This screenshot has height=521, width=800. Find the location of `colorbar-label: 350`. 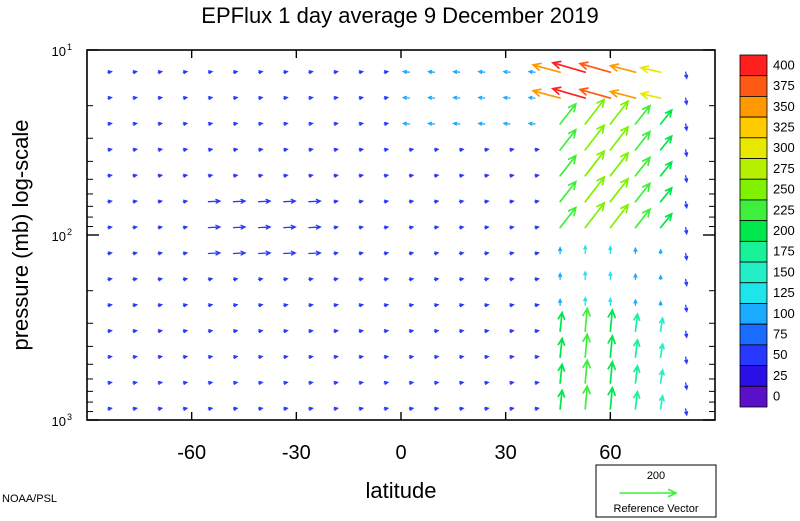

colorbar-label: 350 is located at coordinates (784, 106).